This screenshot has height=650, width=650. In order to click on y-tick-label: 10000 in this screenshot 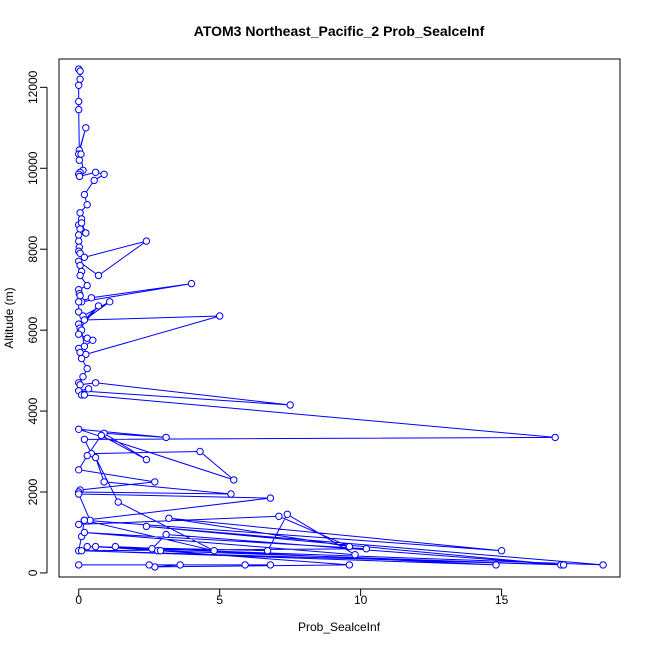, I will do `click(33, 168)`.